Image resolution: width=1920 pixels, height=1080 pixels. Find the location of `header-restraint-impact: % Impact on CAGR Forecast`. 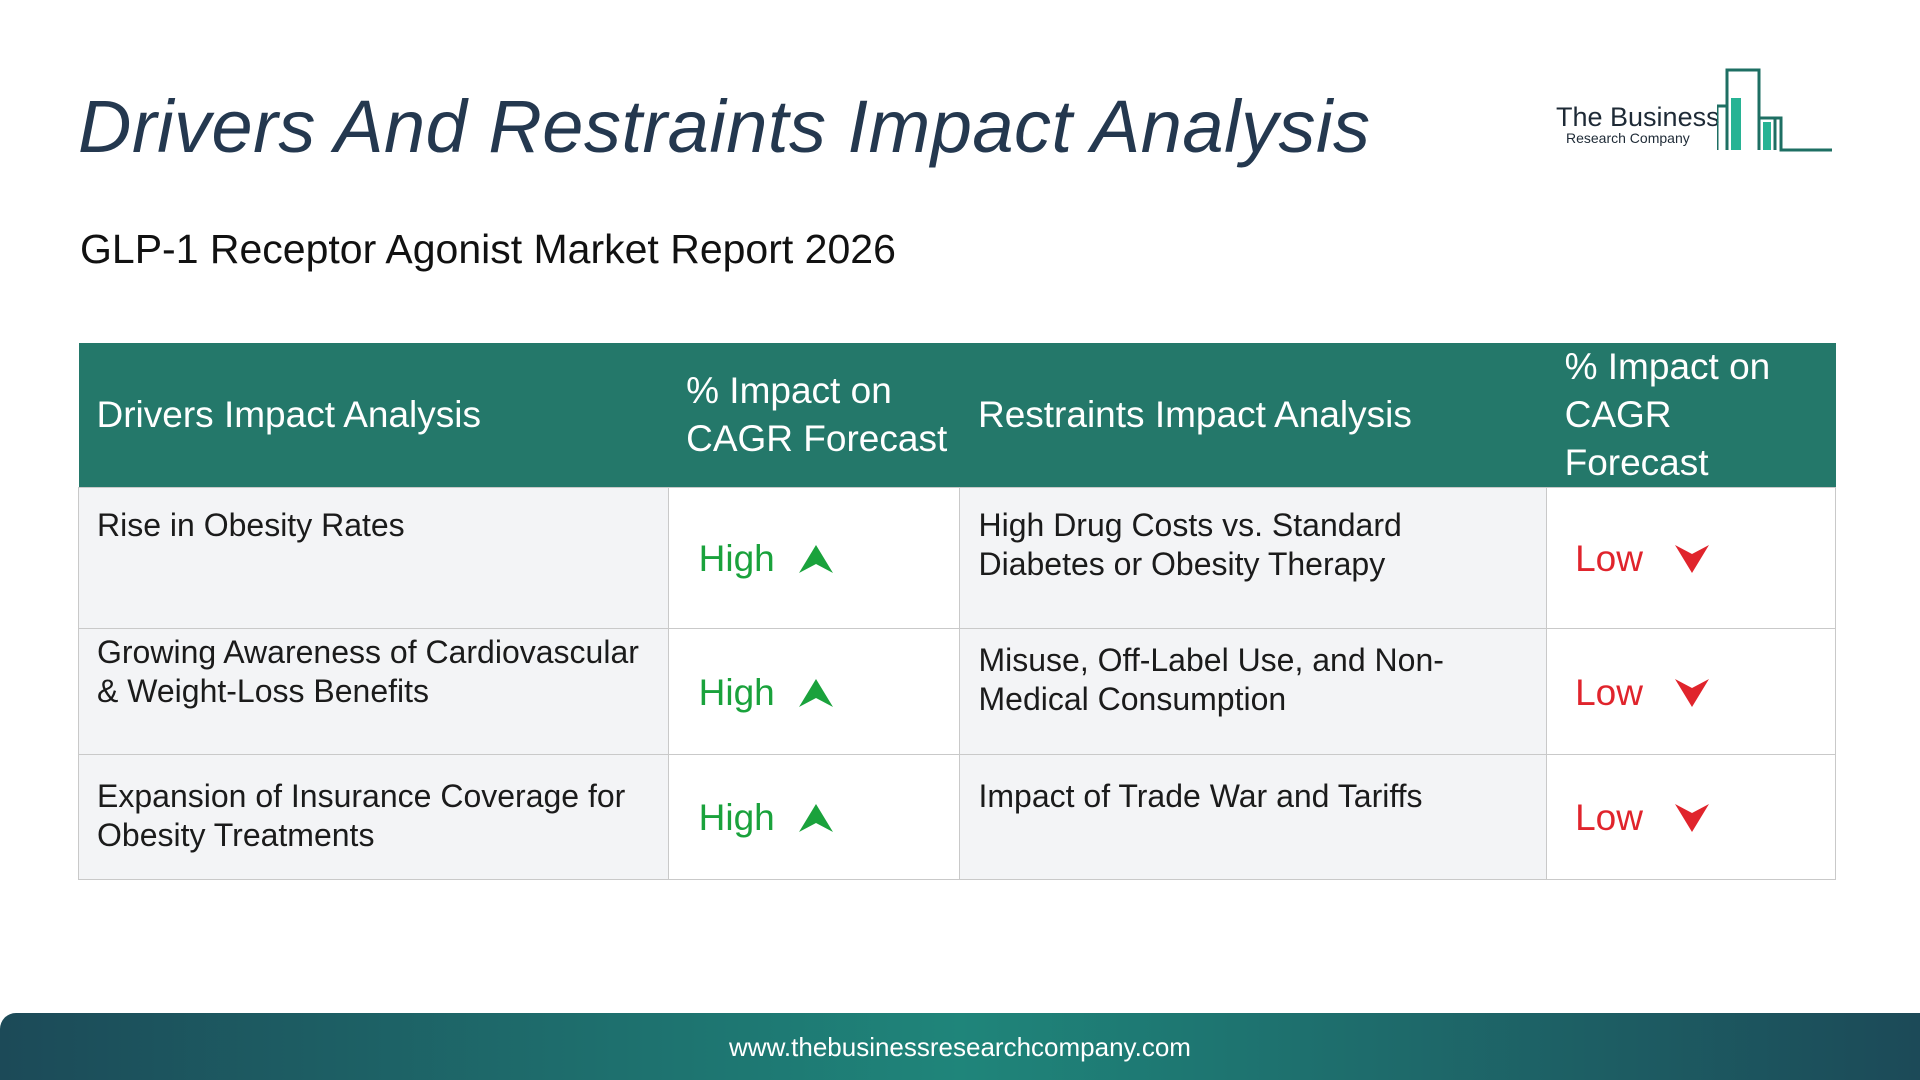

header-restraint-impact: % Impact on CAGR Forecast is located at coordinates (1691, 415).